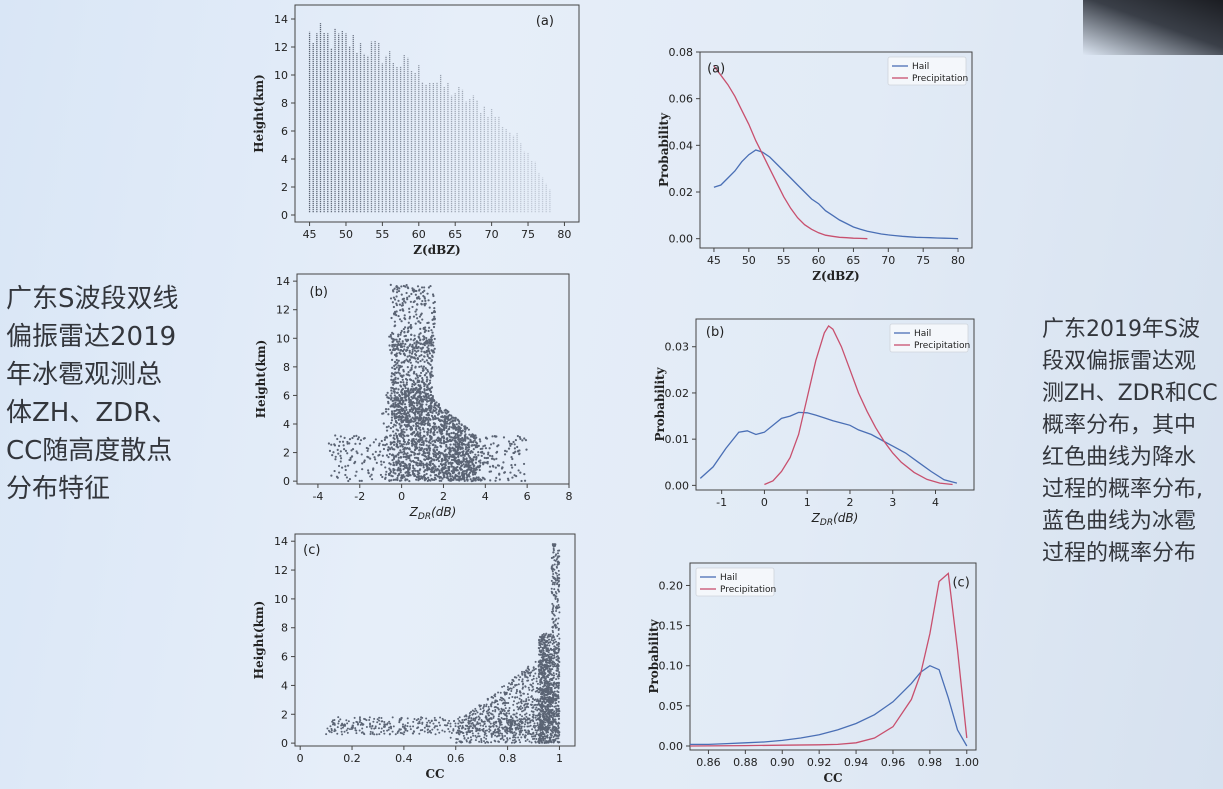  Describe the element at coordinates (819, 260) in the screenshot. I see `x-tick-label: 60` at that location.